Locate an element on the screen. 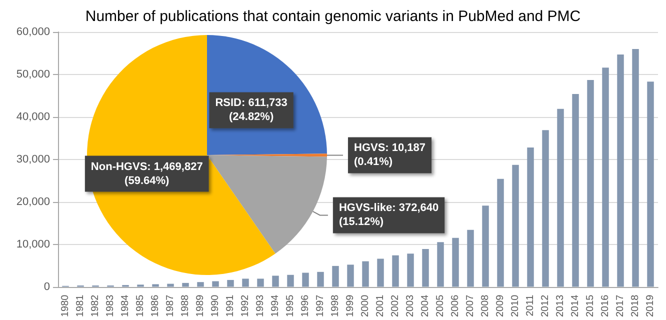 Image resolution: width=666 pixels, height=320 pixels. x-tick-label: 1981 is located at coordinates (80, 306).